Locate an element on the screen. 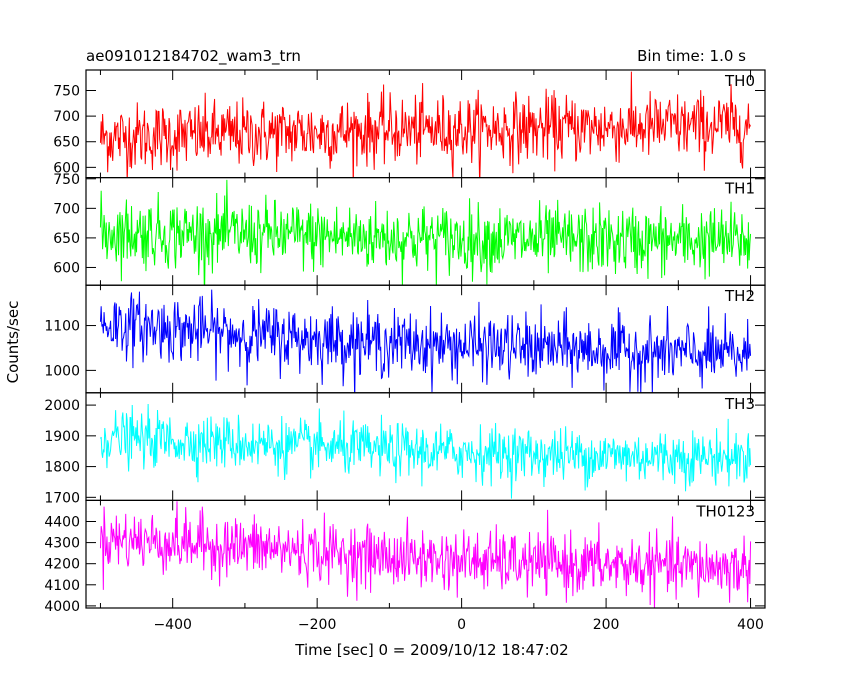 This screenshot has height=680, width=850. panel-th1: TH1 600 650 700 750 is located at coordinates (409, 229).